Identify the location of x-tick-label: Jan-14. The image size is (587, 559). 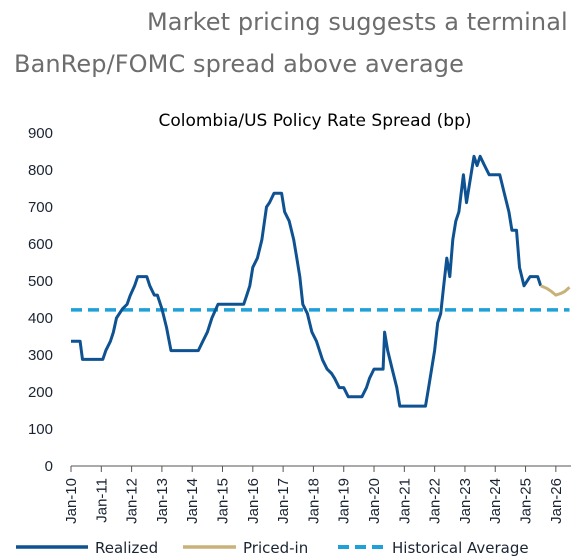
(192, 501).